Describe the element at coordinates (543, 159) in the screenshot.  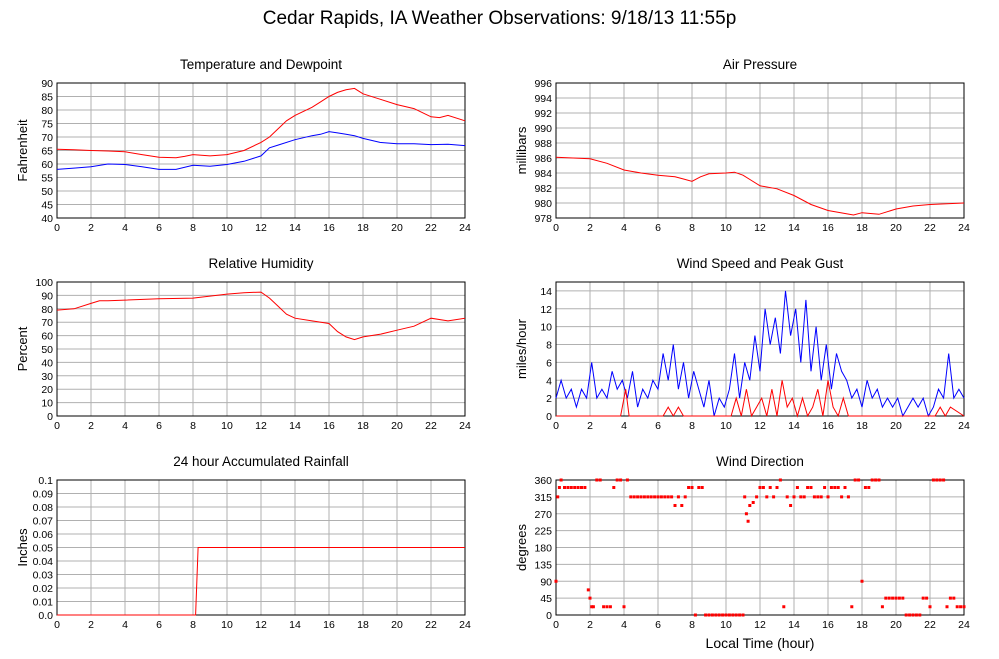
I see `y-tick-label: 986` at that location.